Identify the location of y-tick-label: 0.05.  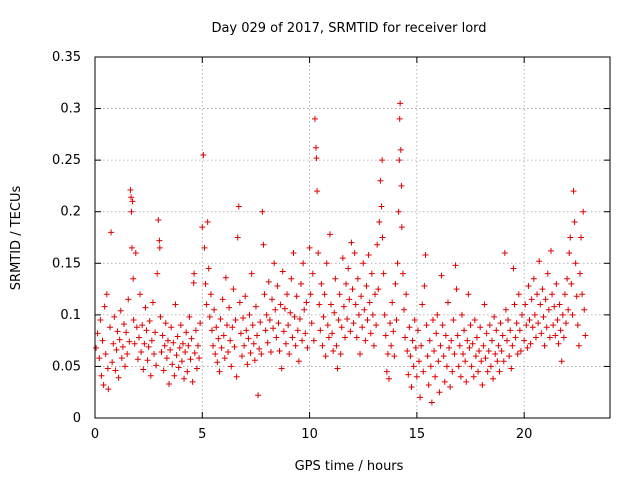
(66, 366).